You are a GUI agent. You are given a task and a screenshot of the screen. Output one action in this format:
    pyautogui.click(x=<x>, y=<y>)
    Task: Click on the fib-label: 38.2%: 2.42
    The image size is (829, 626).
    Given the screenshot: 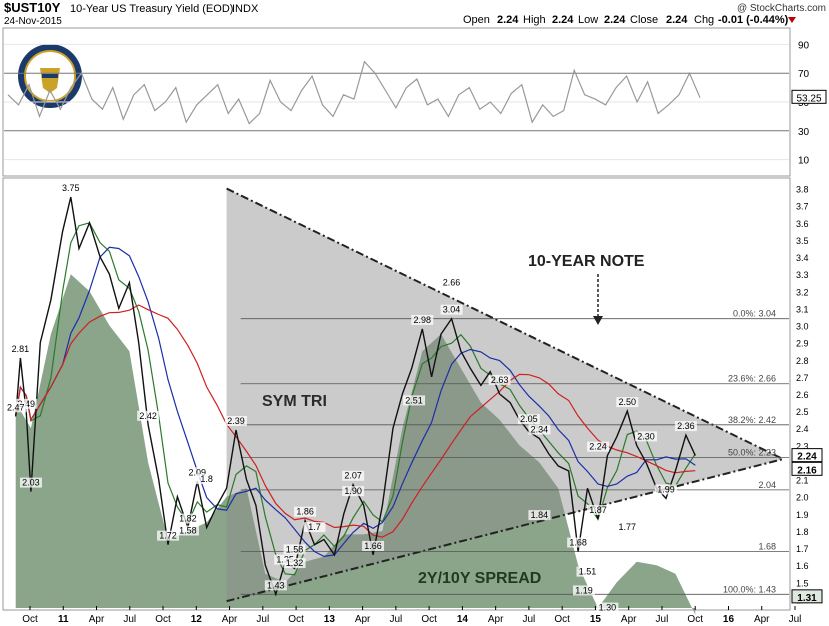 What is the action you would take?
    pyautogui.click(x=752, y=420)
    